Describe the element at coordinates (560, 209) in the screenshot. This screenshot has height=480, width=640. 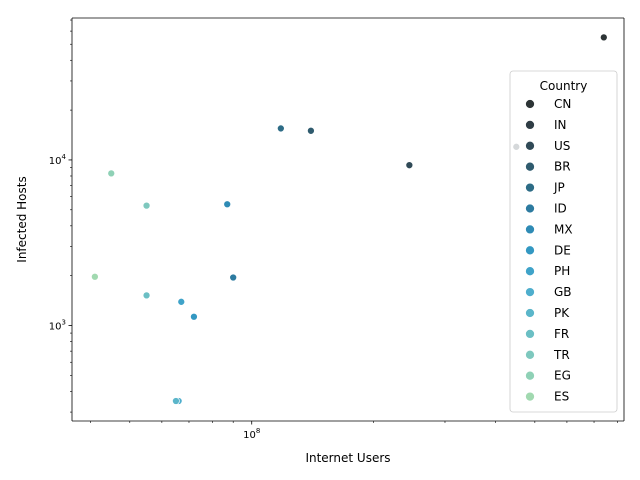
I see `legend-label-id: ID` at that location.